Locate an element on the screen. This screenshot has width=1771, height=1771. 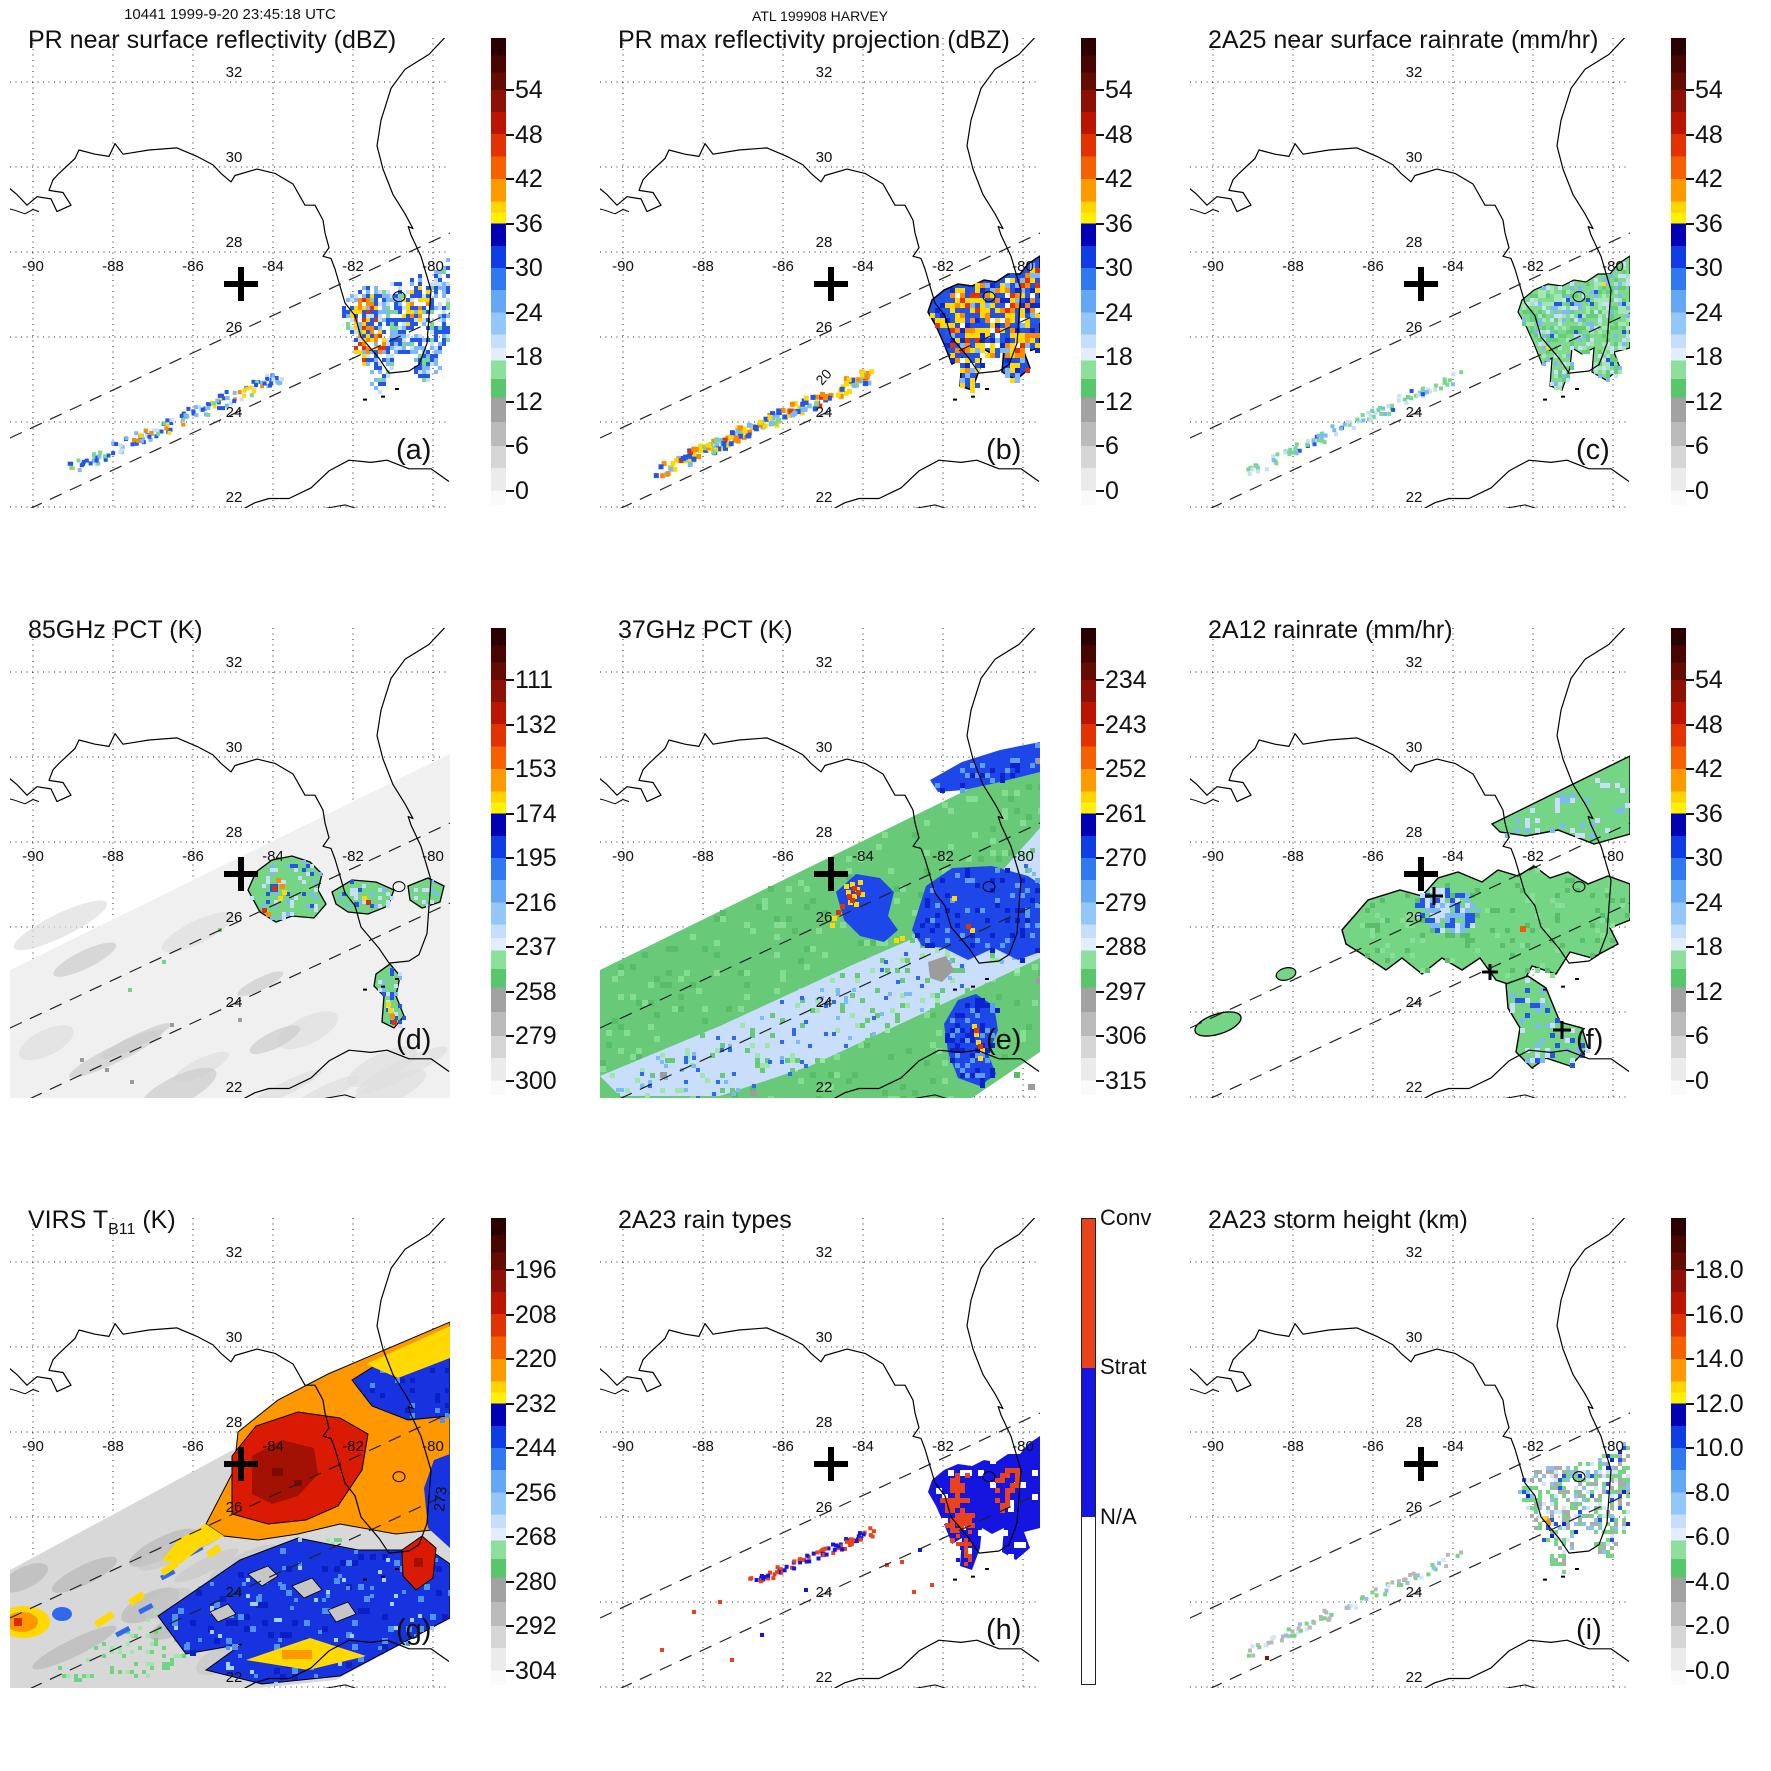
colorbar-tick-label: 24 is located at coordinates (529, 312).